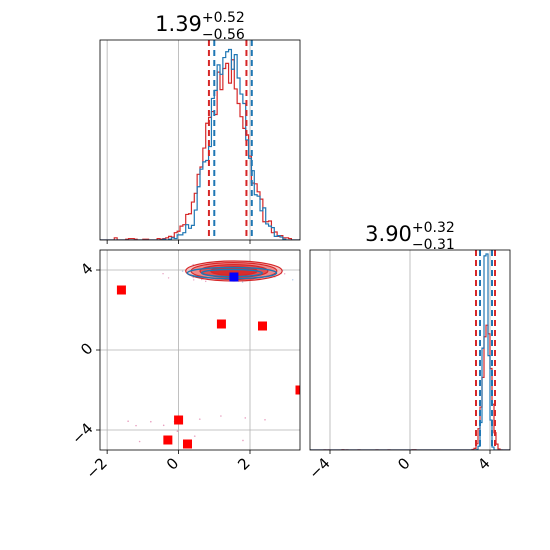  Describe the element at coordinates (82, 433) in the screenshot. I see `y-tick-label: −4` at that location.